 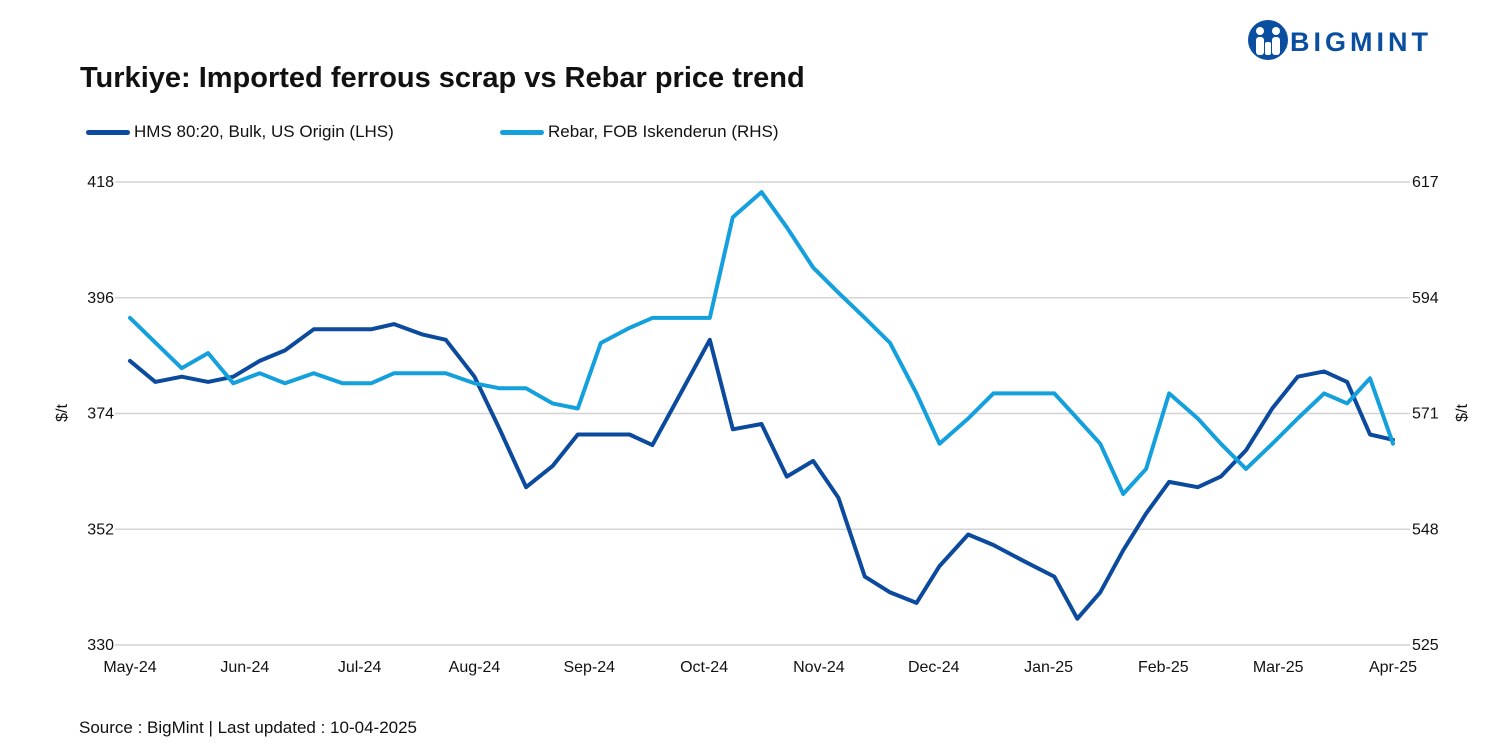 I want to click on x-tick-label: Sep-24, so click(x=589, y=667).